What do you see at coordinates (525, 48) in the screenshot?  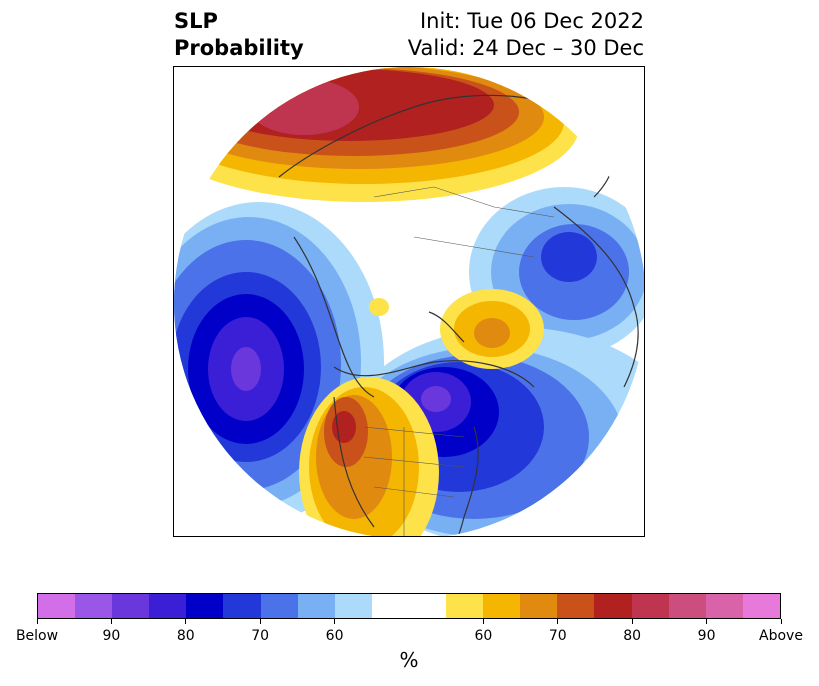 I see `valid-range: Valid: 24 Dec – 30 Dec` at bounding box center [525, 48].